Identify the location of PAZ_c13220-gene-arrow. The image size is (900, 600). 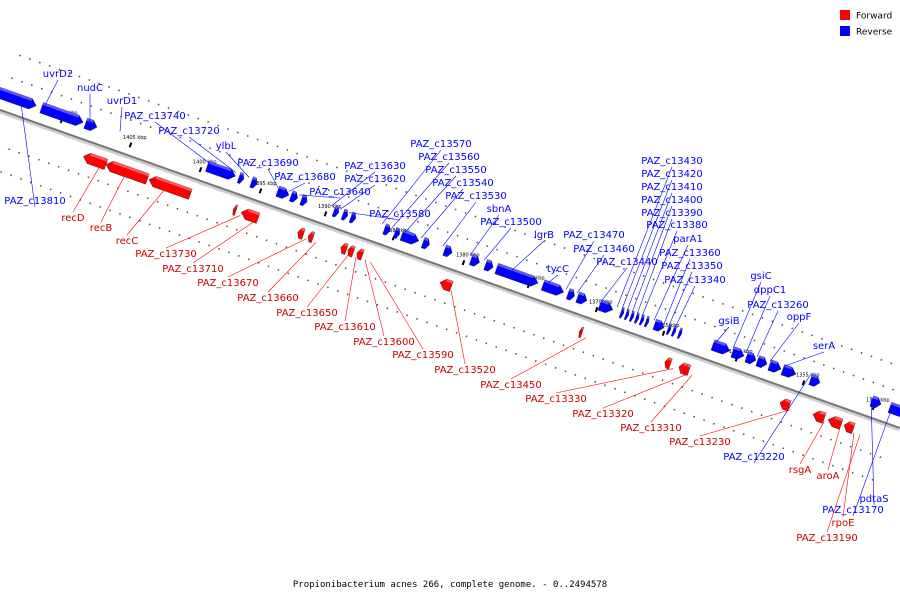
(814, 380).